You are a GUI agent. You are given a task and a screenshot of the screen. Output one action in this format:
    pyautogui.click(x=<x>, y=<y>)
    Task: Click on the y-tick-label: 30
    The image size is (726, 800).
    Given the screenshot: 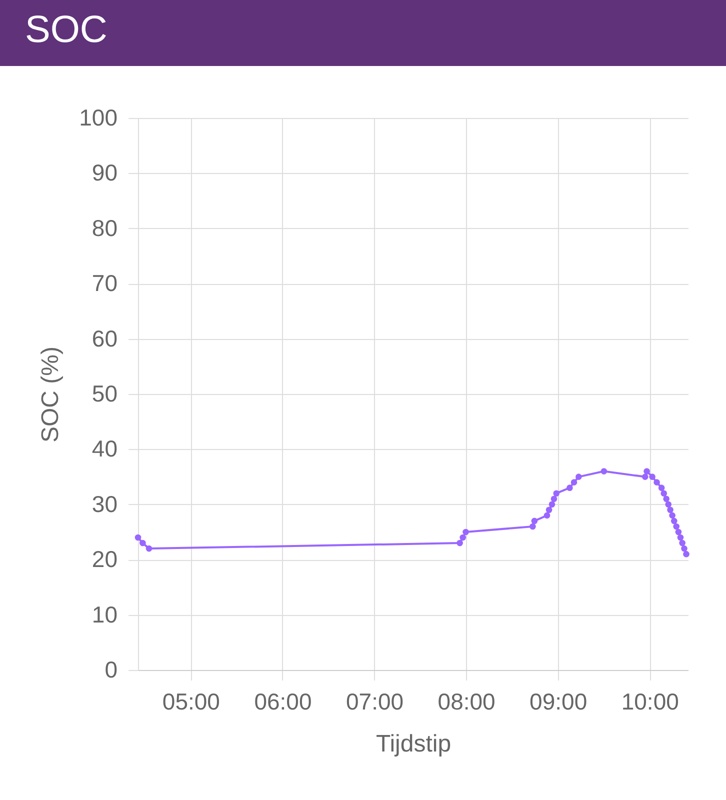 What is the action you would take?
    pyautogui.click(x=105, y=503)
    